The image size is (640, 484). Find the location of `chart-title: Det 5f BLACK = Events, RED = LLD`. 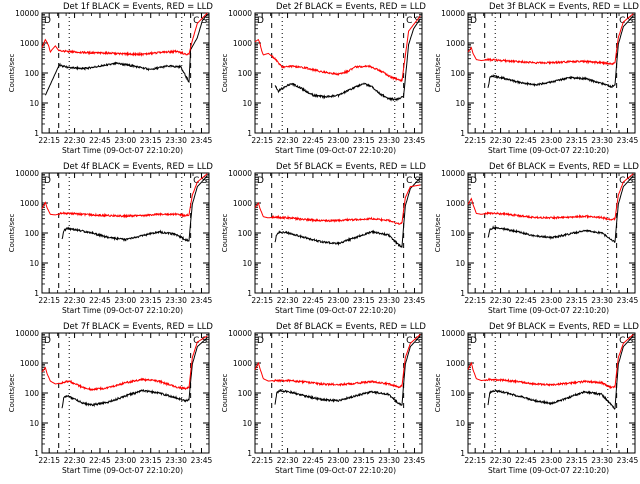

chart-title: Det 5f BLACK = Events, RED = LLD is located at coordinates (351, 167).